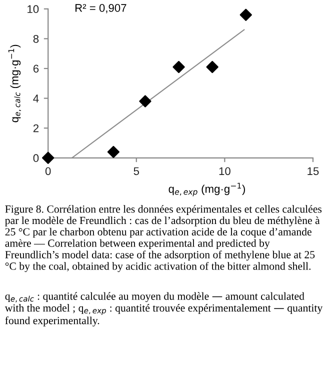  I want to click on y-axis-title: q$_{e,calc}$ (mg·g$^{−1}$), so click(15, 83).